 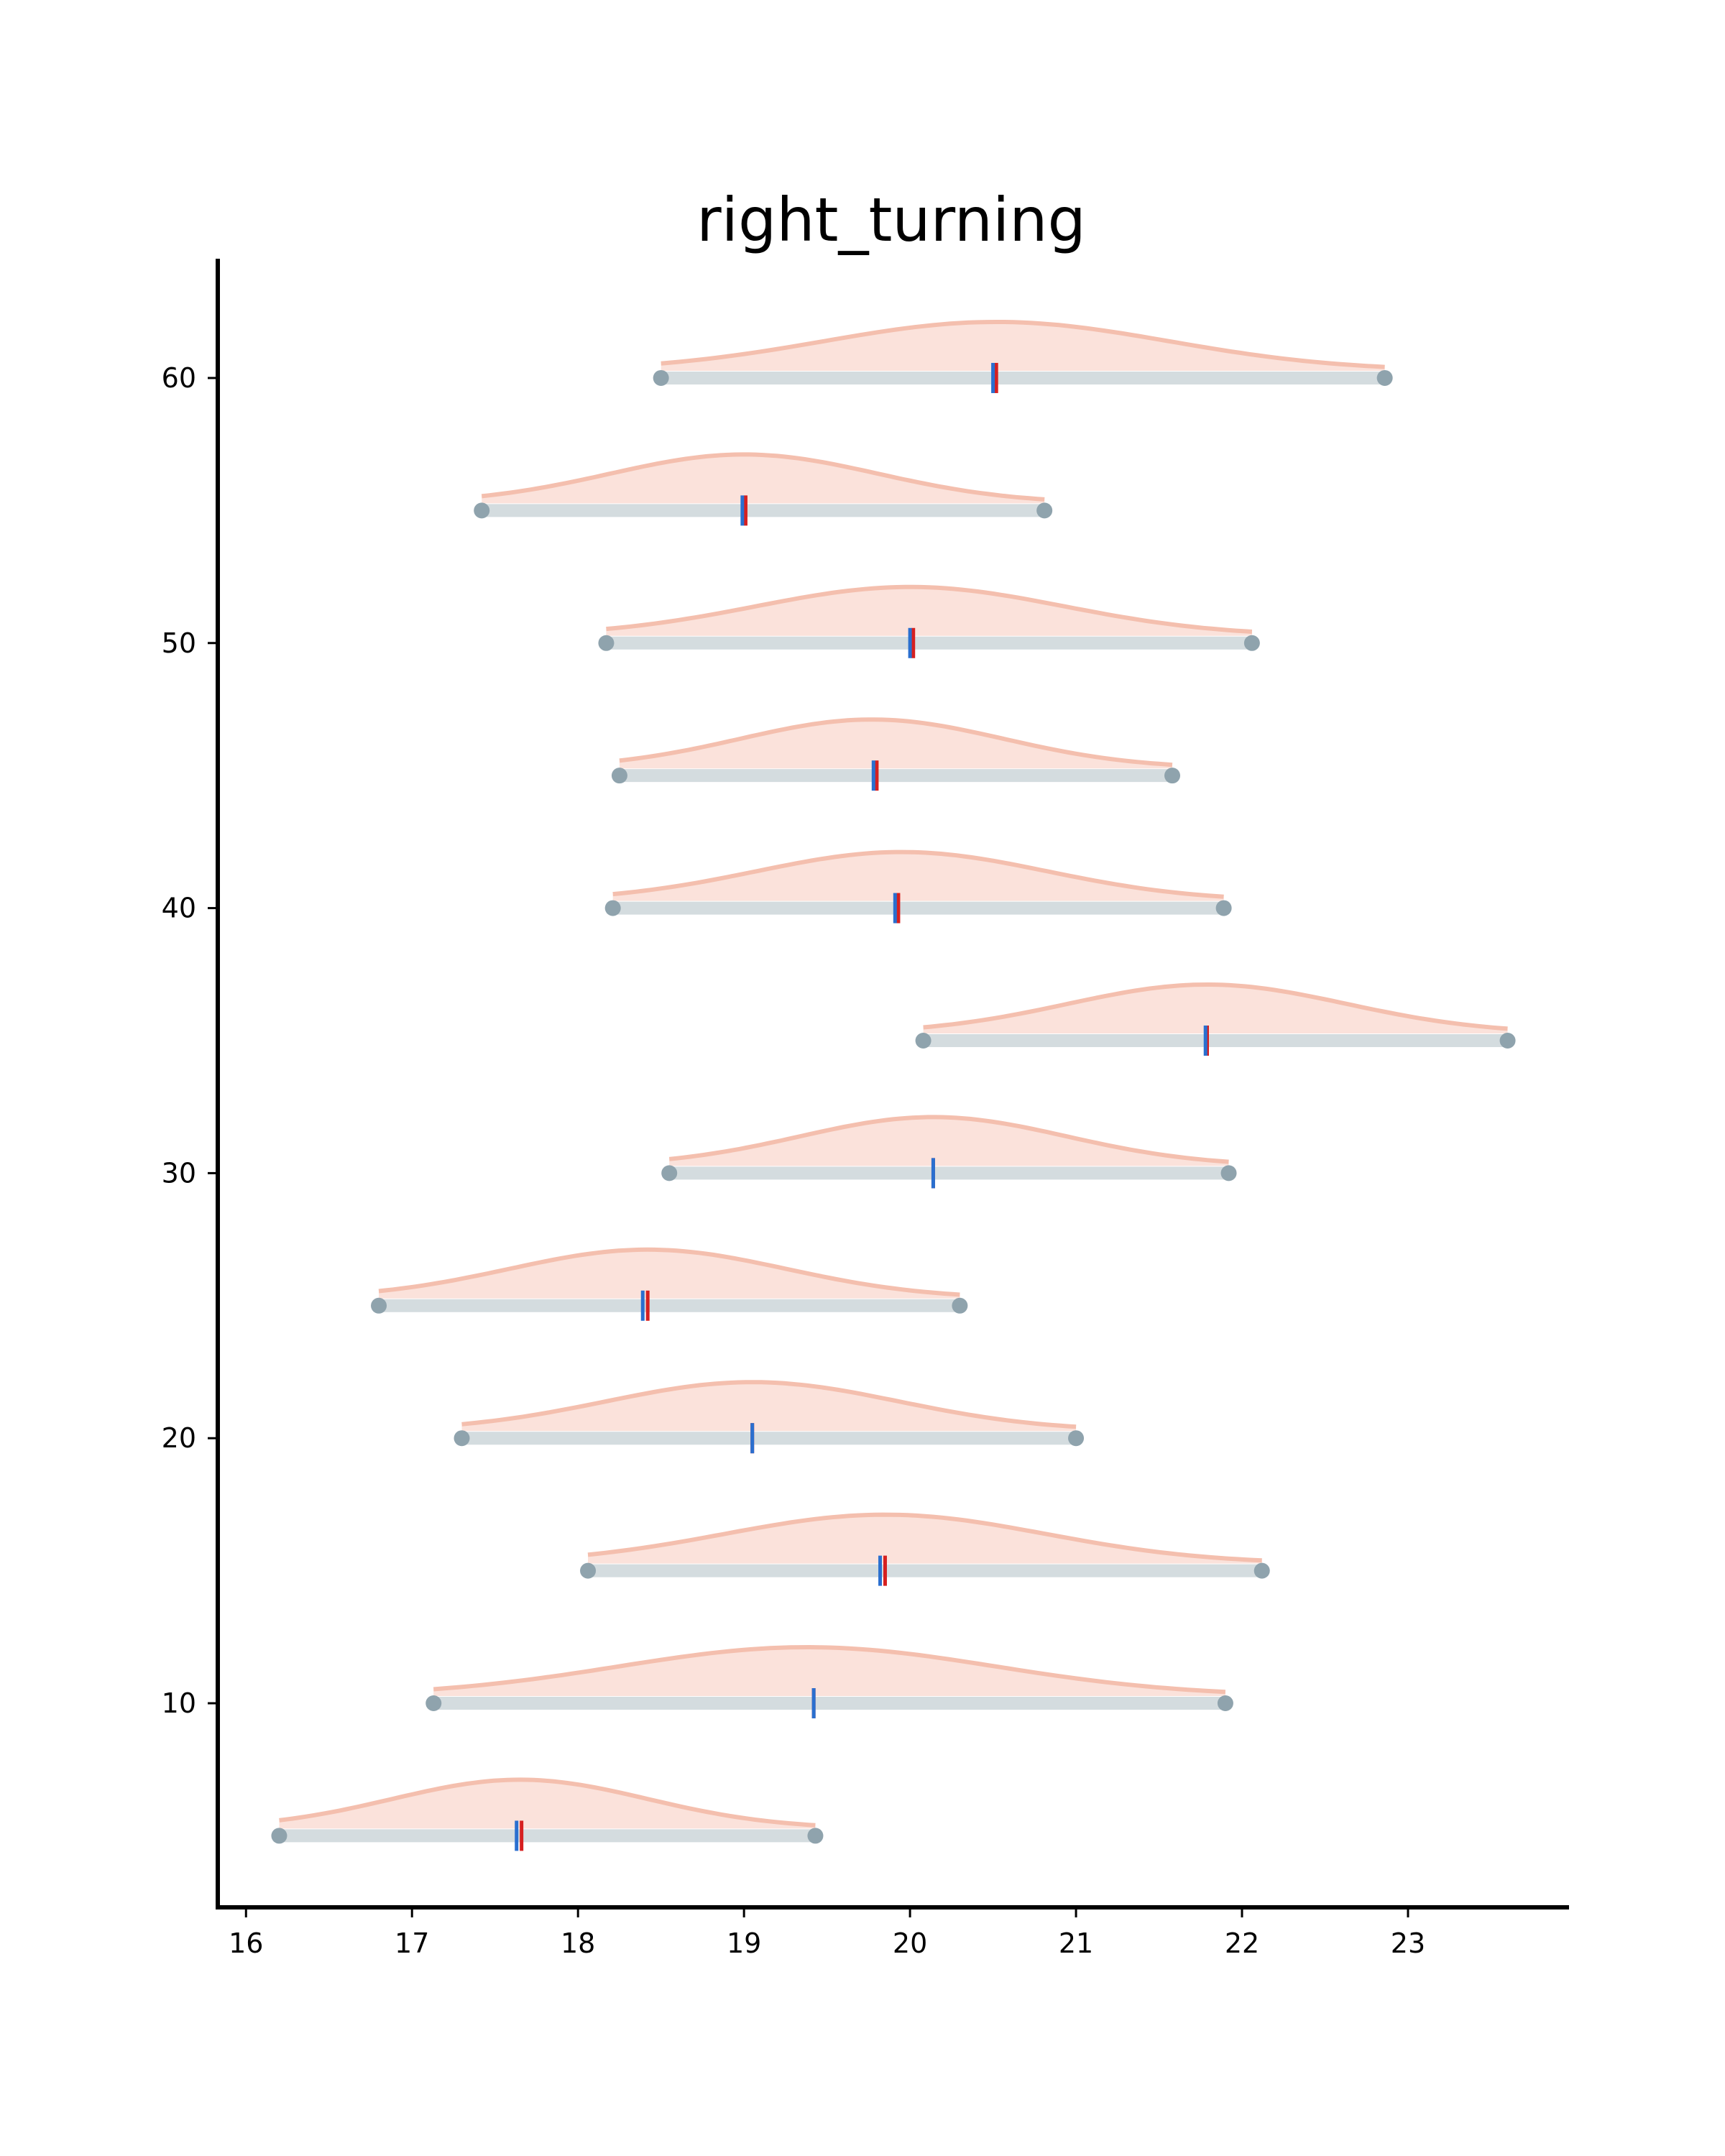 What do you see at coordinates (744, 1943) in the screenshot?
I see `x-tick-label: 19` at bounding box center [744, 1943].